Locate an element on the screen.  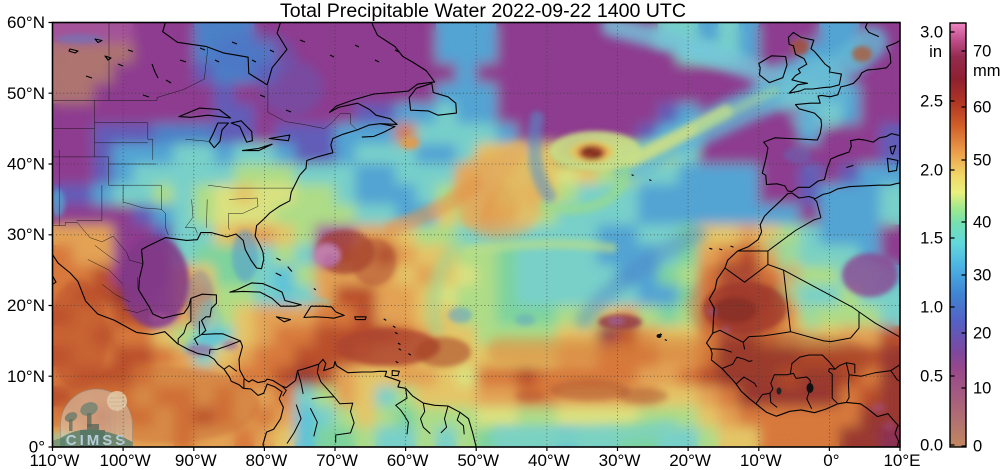
svg-text: 0.0 is located at coordinates (931, 446).